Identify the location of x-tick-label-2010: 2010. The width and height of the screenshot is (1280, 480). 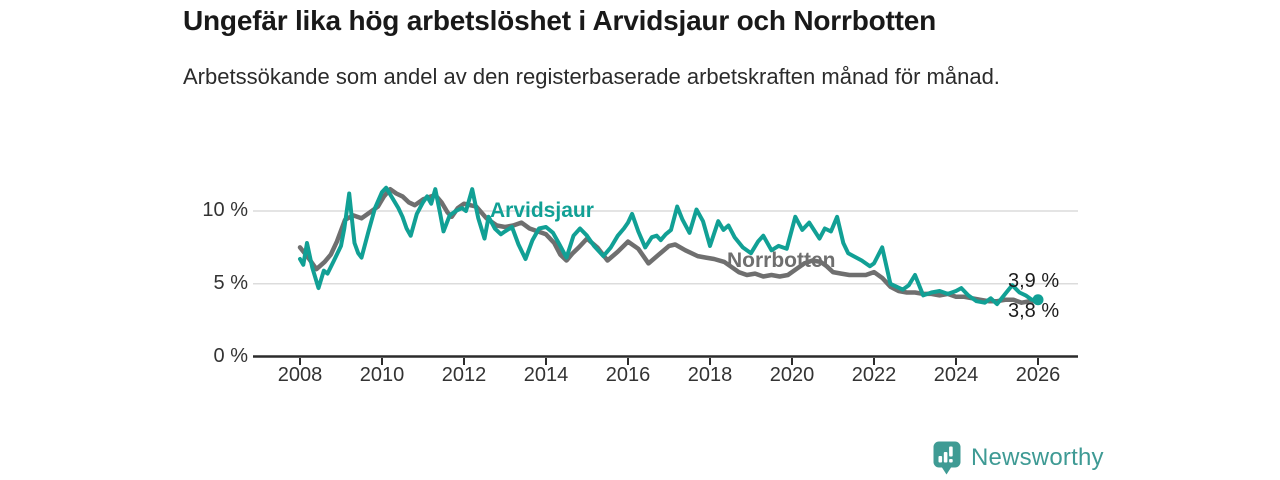
(382, 375).